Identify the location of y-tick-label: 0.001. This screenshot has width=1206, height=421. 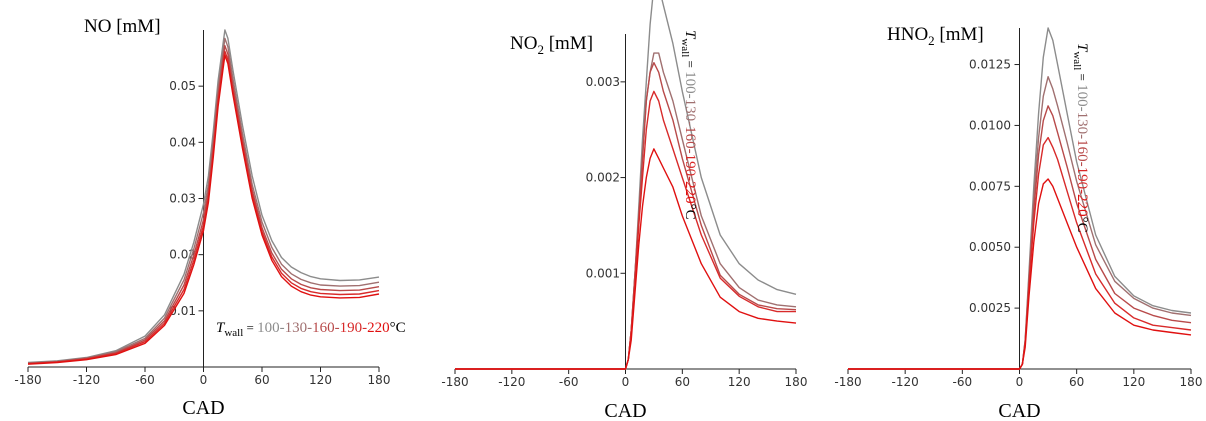
(603, 273).